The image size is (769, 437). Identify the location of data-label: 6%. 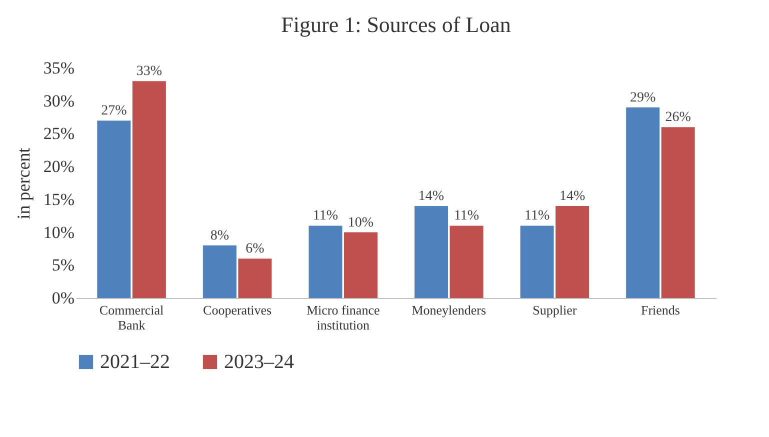
(255, 249).